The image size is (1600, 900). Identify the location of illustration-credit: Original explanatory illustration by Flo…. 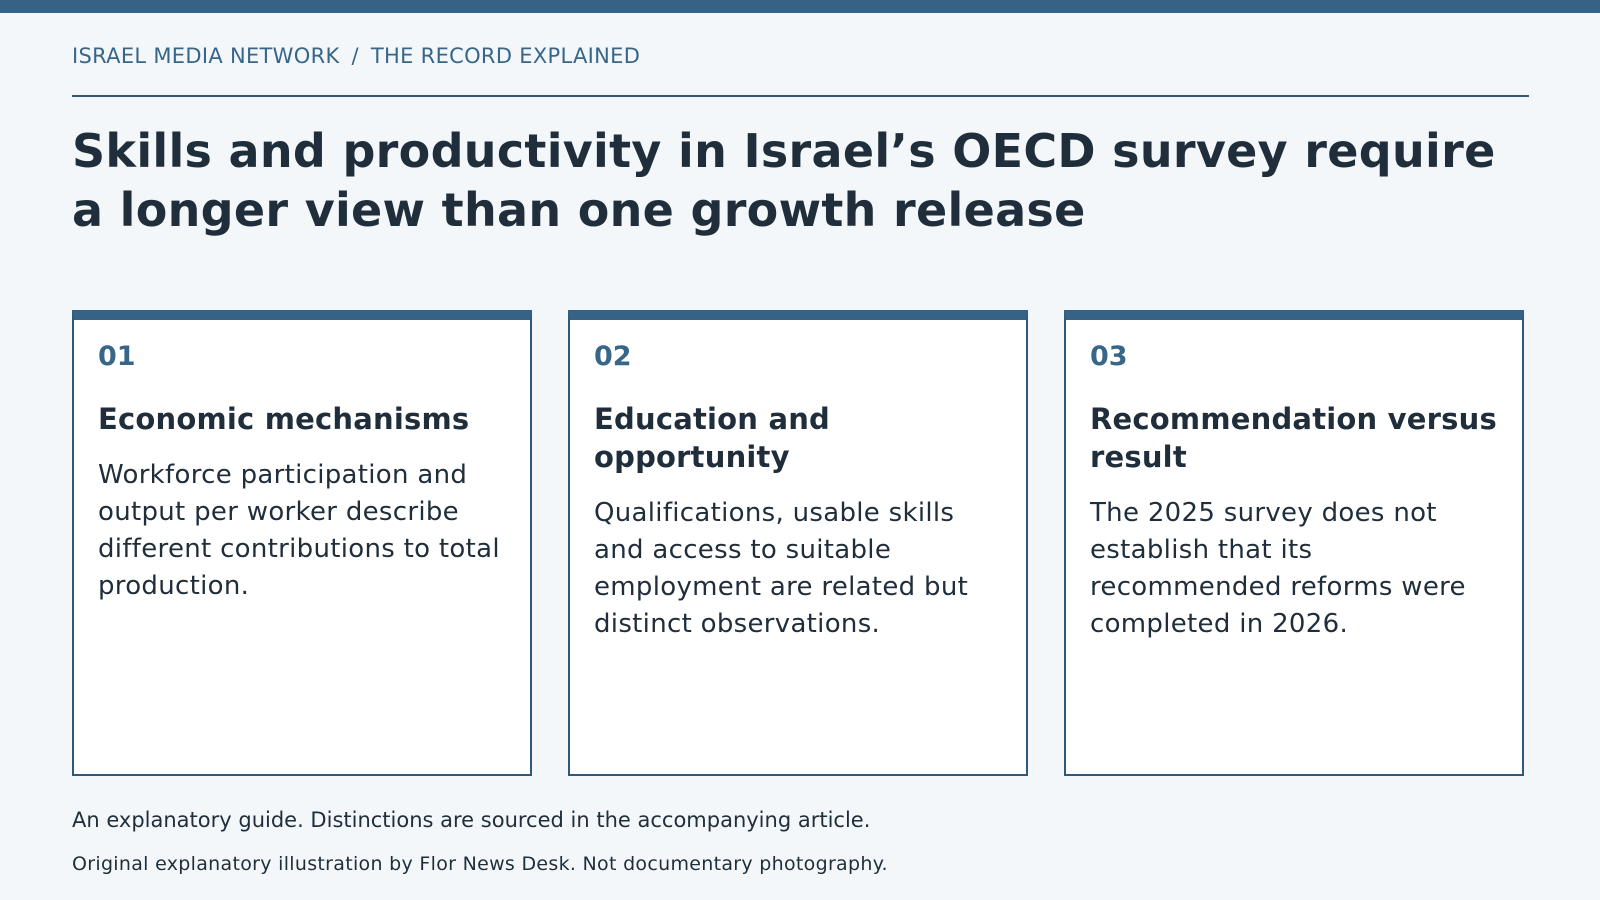
(480, 864).